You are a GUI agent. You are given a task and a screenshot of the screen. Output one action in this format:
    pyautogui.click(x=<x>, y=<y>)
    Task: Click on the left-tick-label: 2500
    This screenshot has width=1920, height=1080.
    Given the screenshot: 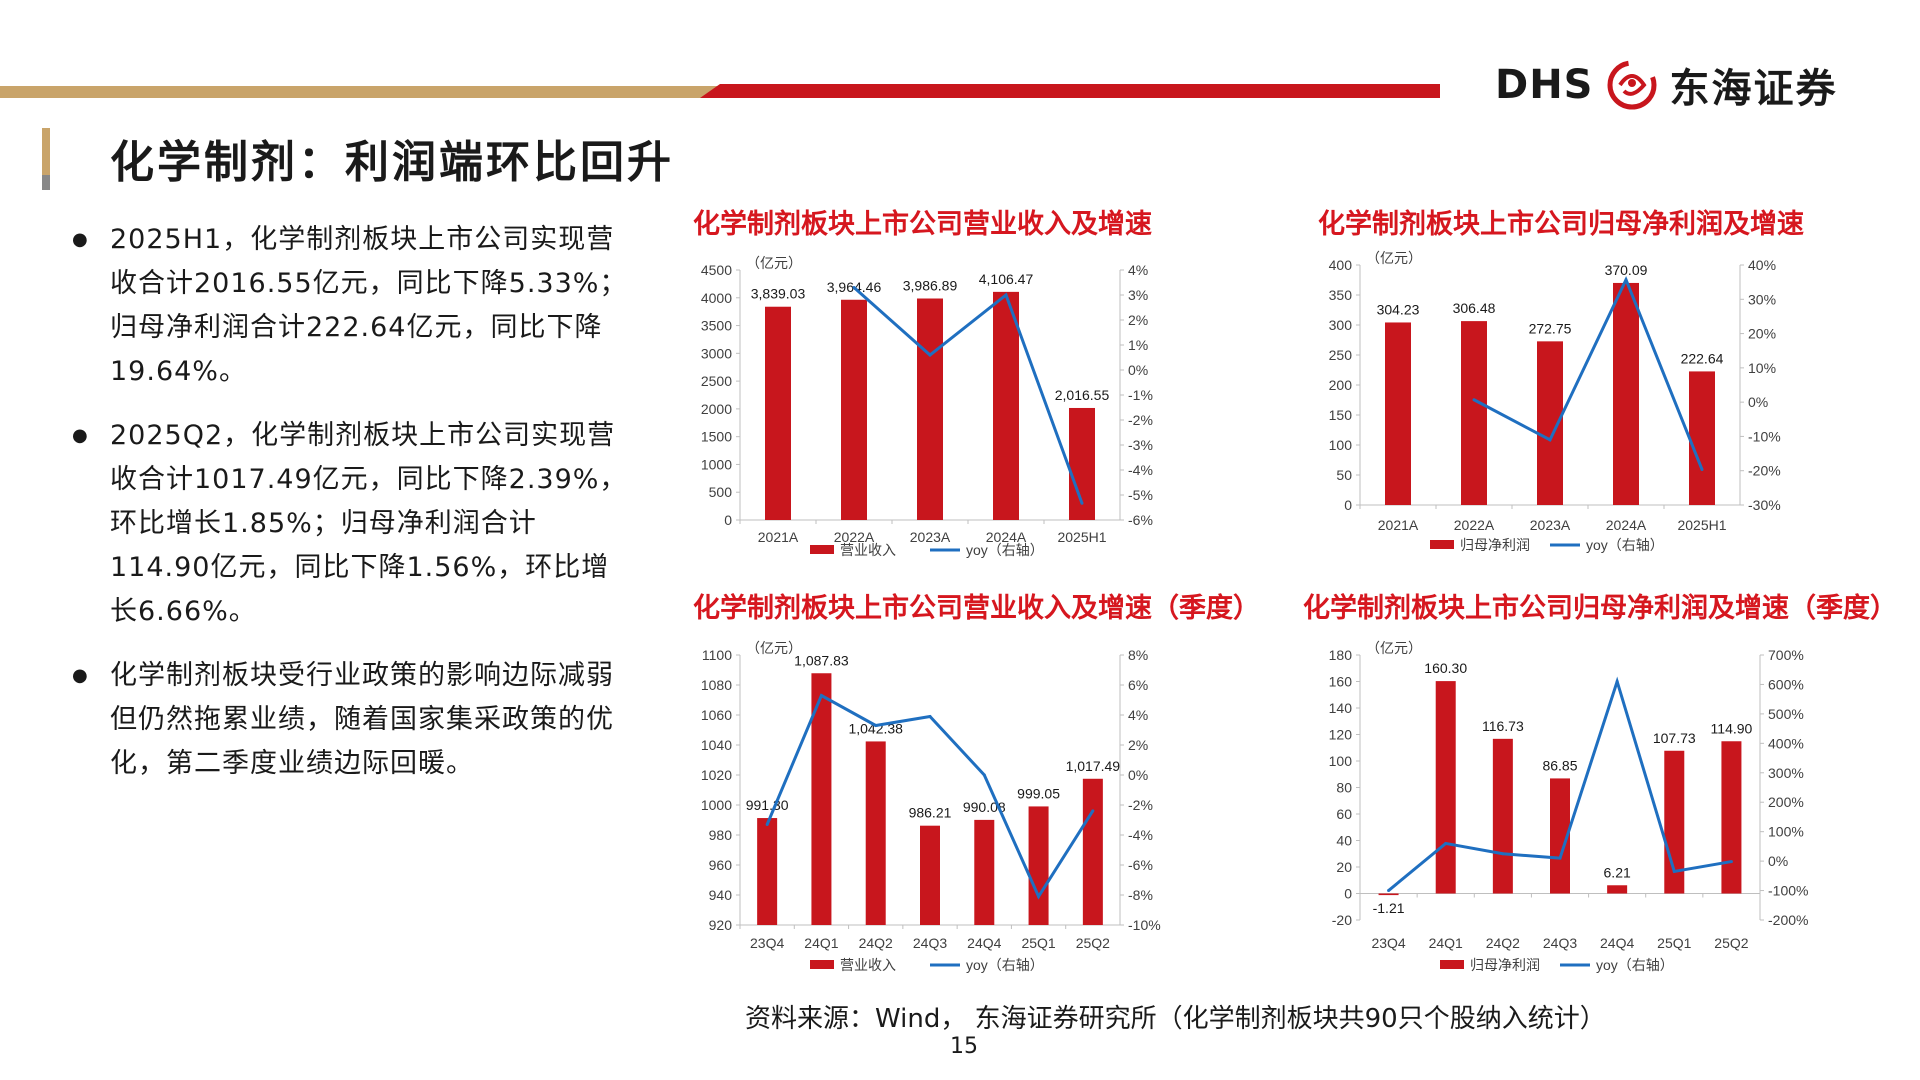 What is the action you would take?
    pyautogui.click(x=716, y=381)
    